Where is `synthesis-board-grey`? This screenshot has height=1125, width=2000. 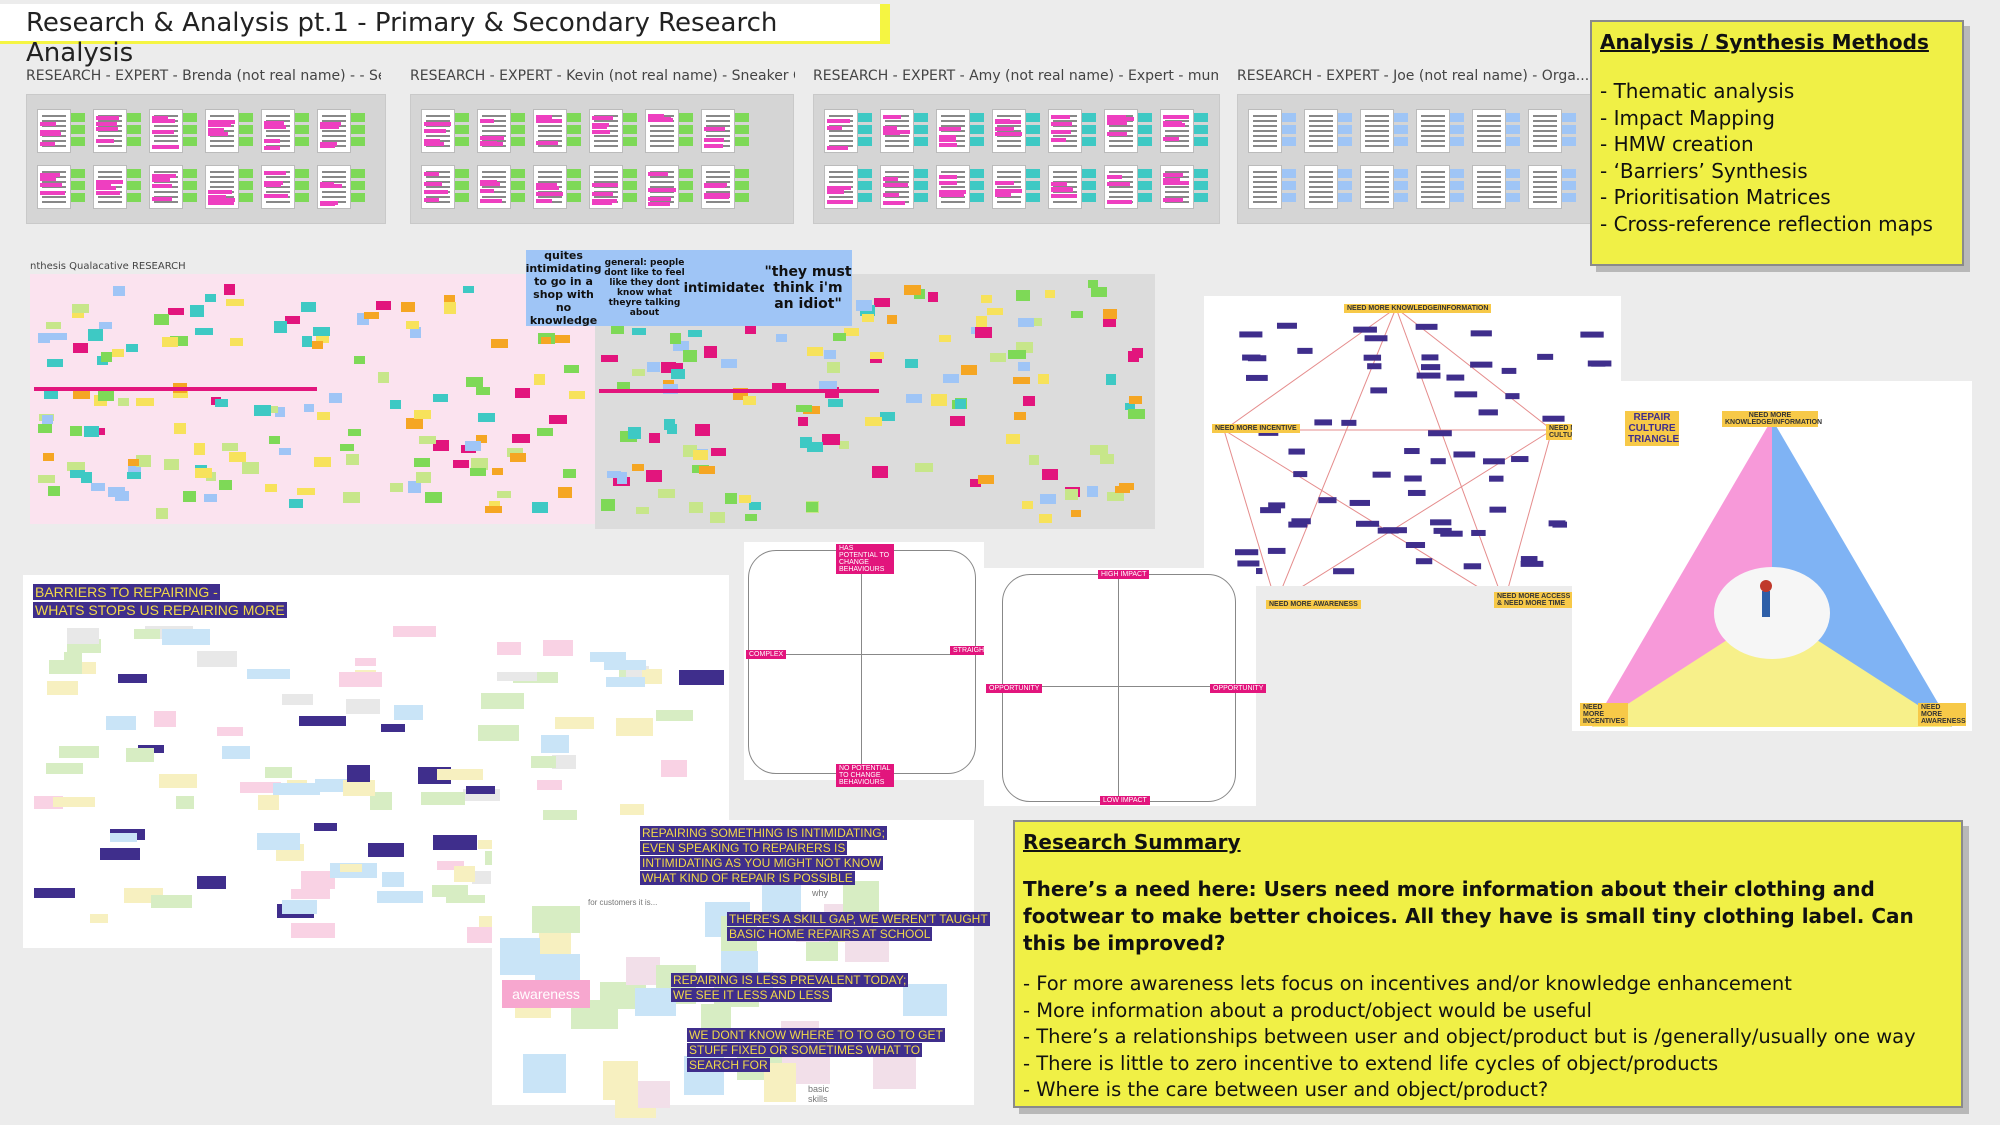
synthesis-board-grey is located at coordinates (875, 401).